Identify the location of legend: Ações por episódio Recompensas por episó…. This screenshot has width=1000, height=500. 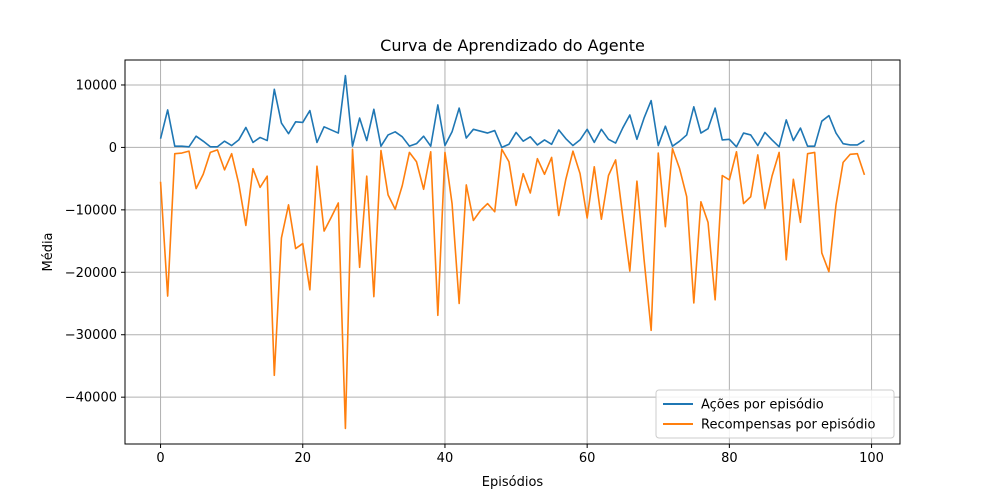
(775, 414).